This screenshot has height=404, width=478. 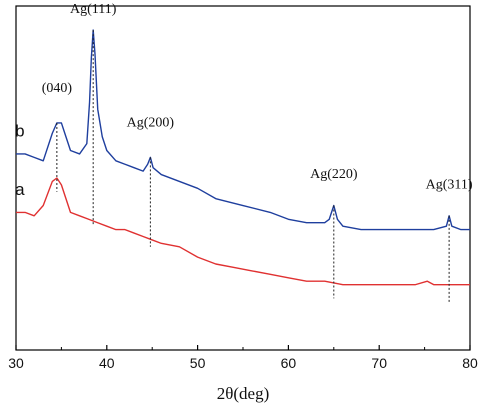 I want to click on curve-label-b: b, so click(x=19, y=131).